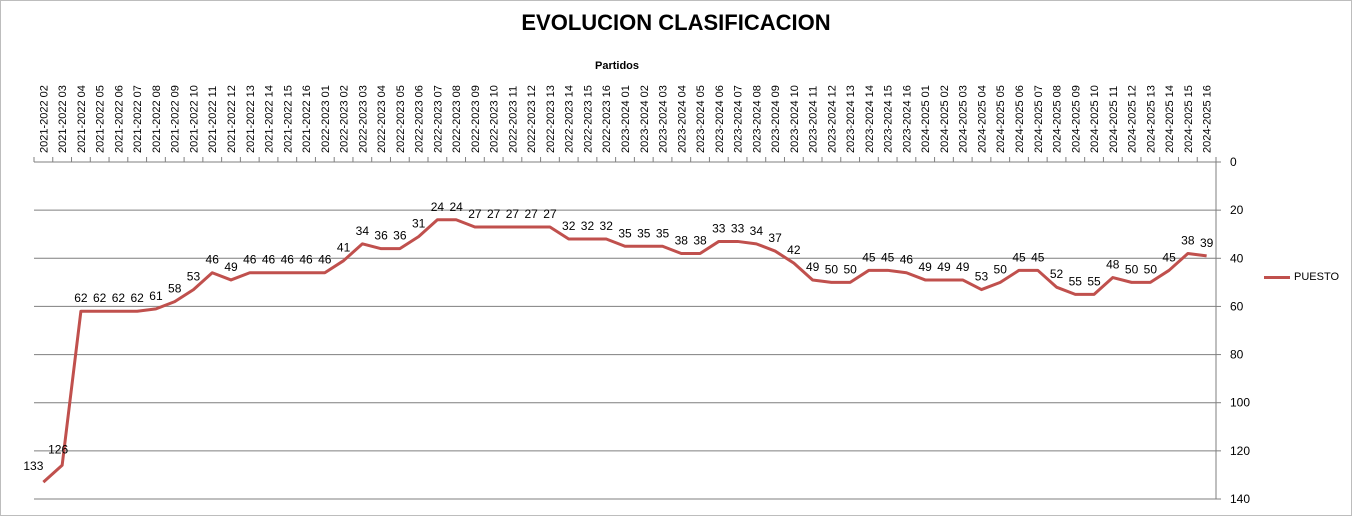  Describe the element at coordinates (363, 231) in the screenshot. I see `data-label: 34` at that location.